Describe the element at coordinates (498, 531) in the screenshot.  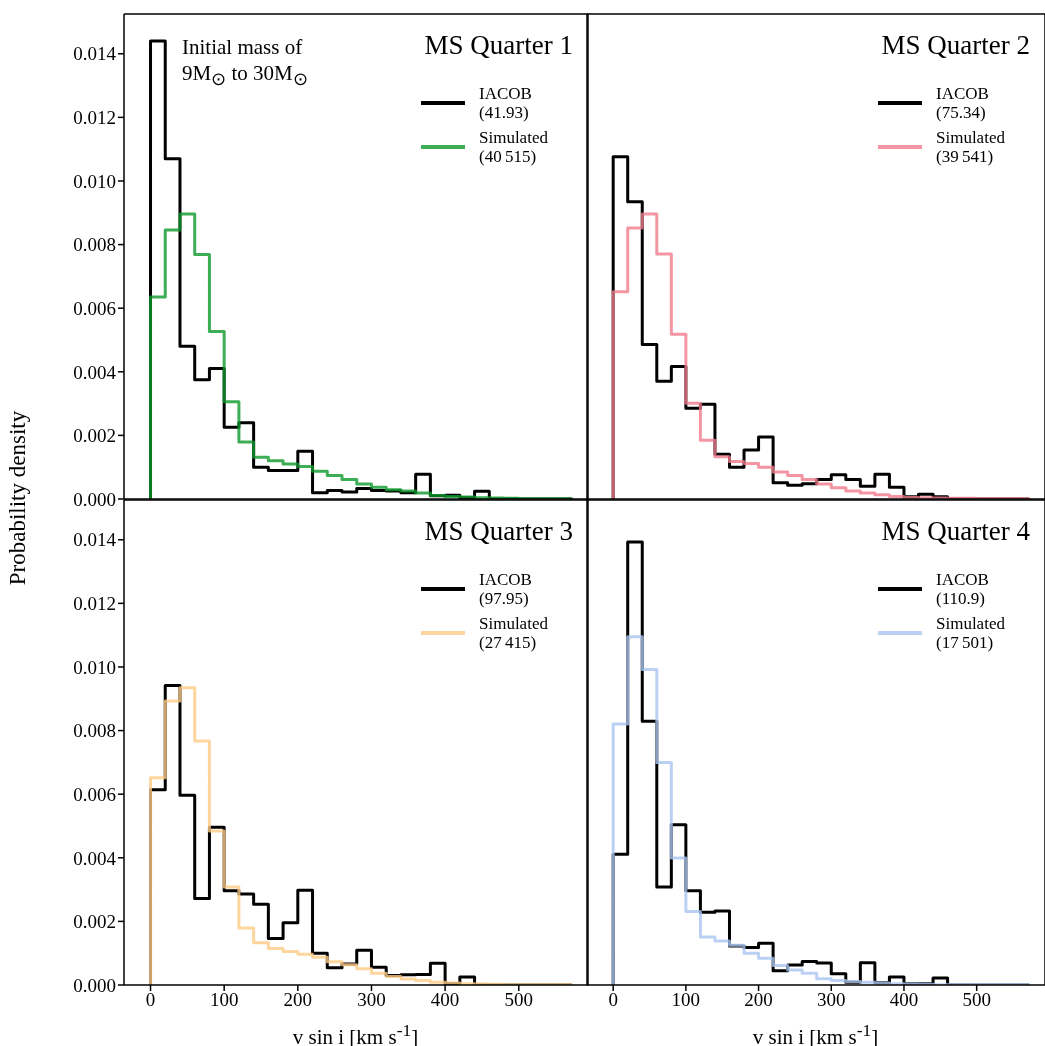
I see `text: MS Quarter 3` at that location.